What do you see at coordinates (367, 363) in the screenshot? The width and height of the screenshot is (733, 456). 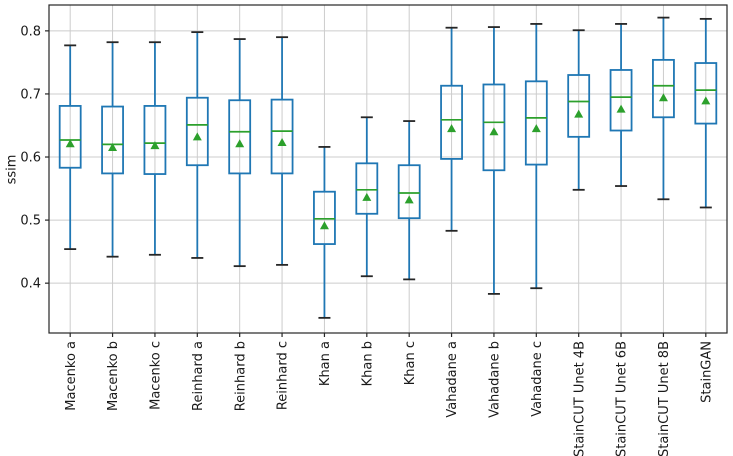 I see `x-tick-label: Khan b` at bounding box center [367, 363].